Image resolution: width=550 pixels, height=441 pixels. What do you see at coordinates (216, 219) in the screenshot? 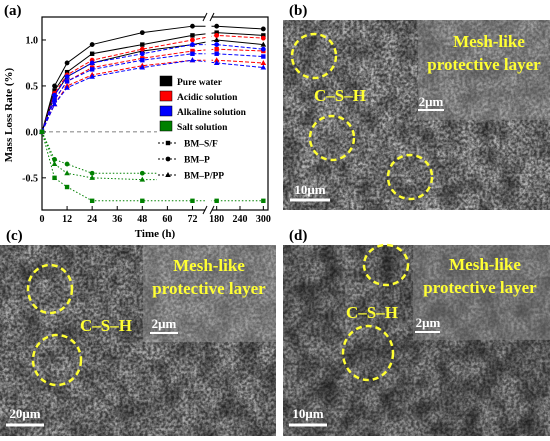
I see `x-tick-label: 180` at bounding box center [216, 219].